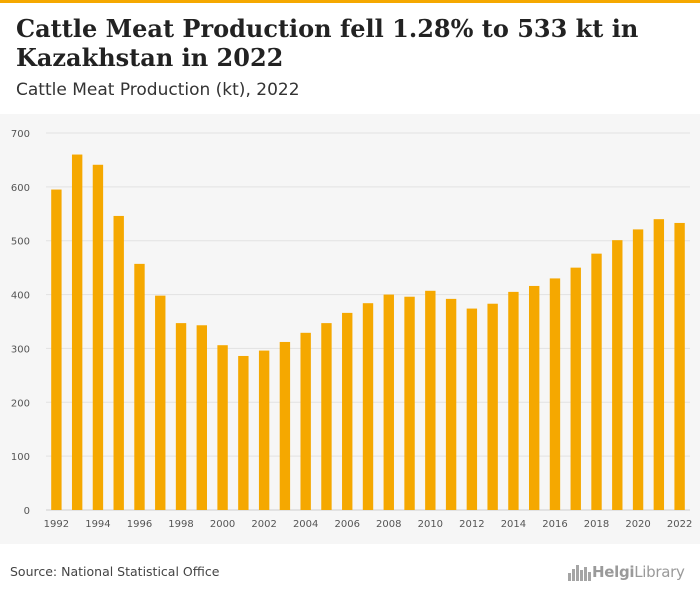 The width and height of the screenshot is (700, 596). What do you see at coordinates (617, 375) in the screenshot?
I see `bar-2019` at bounding box center [617, 375].